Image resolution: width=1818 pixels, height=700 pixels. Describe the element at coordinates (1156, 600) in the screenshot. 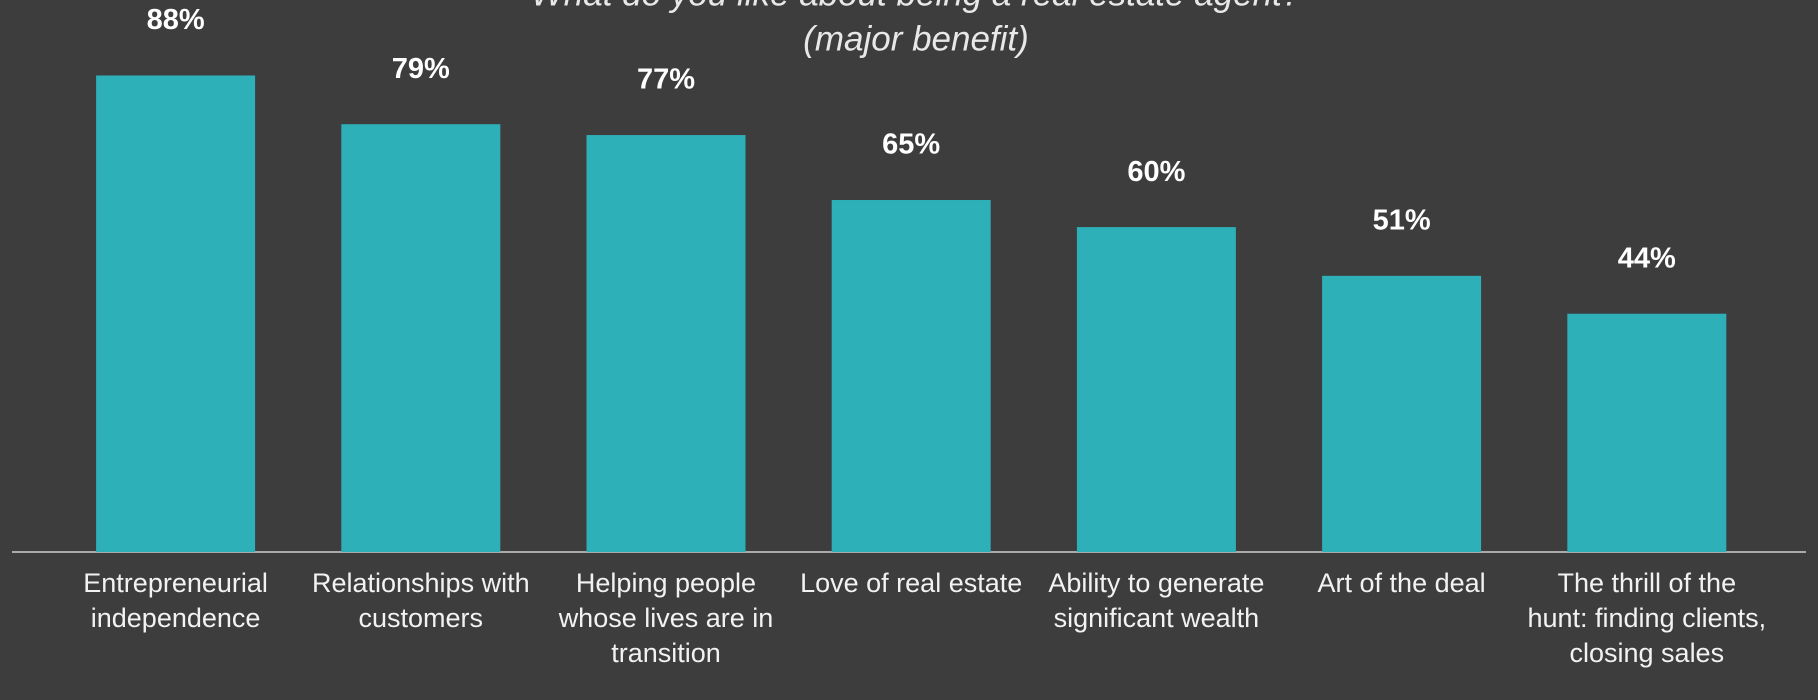

I see `x-tick-label: Ability to generate significant wealth` at that location.